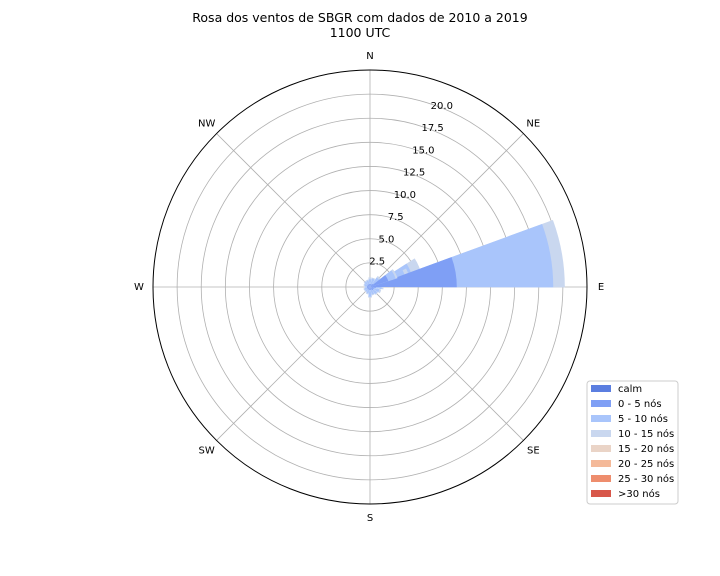  Describe the element at coordinates (646, 479) in the screenshot. I see `legend-label: 25 - 30 nós` at that location.